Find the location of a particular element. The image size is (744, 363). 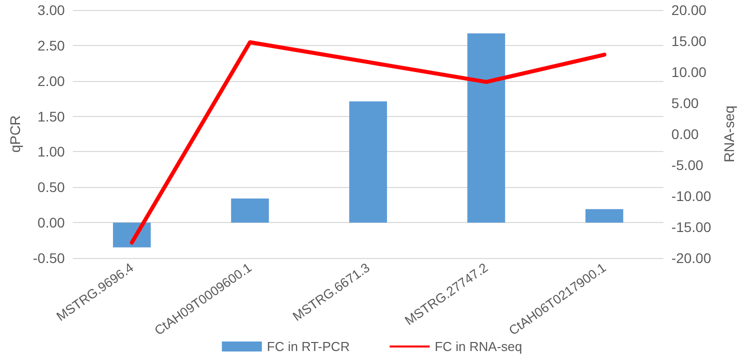

y2-tick-label: -15.00 is located at coordinates (691, 227).